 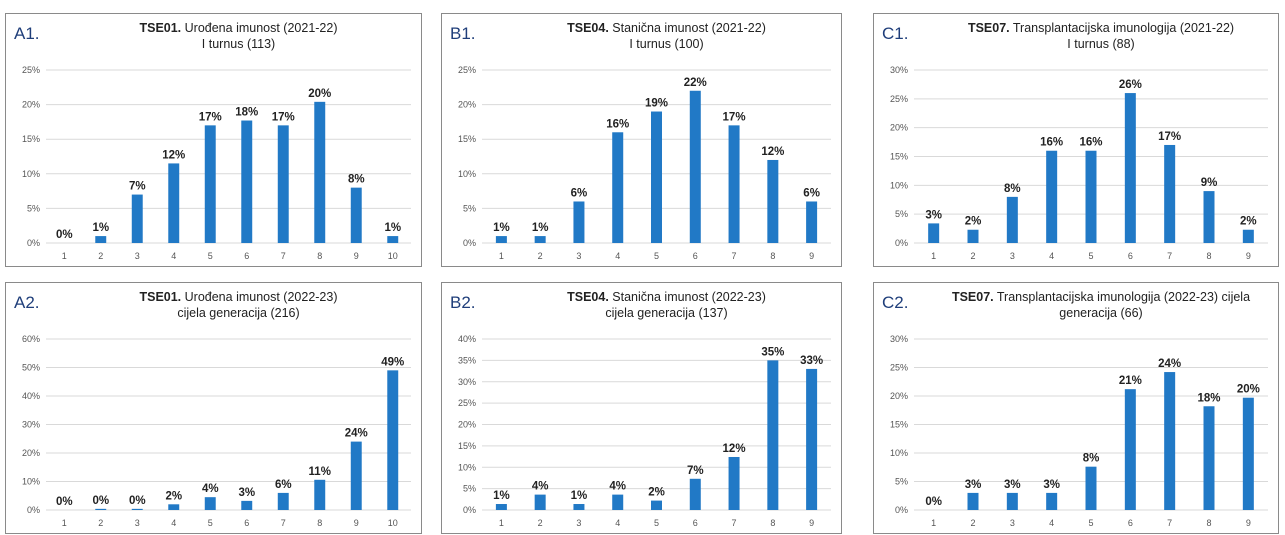 What do you see at coordinates (772, 352) in the screenshot?
I see `data-label: 35%` at bounding box center [772, 352].